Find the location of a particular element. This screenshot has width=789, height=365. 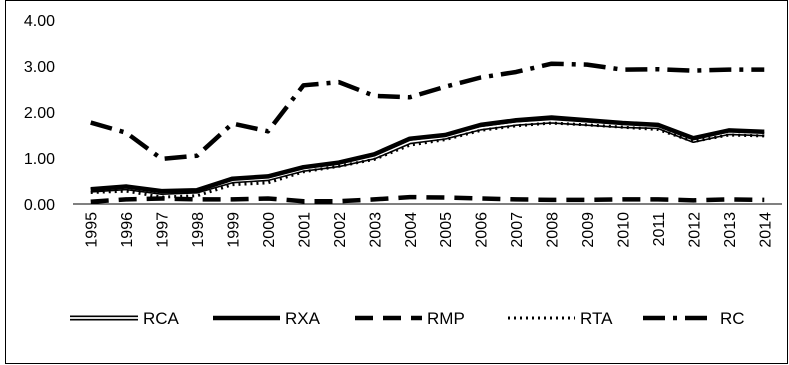

y-tick-label: 2.00 is located at coordinates (39, 113).